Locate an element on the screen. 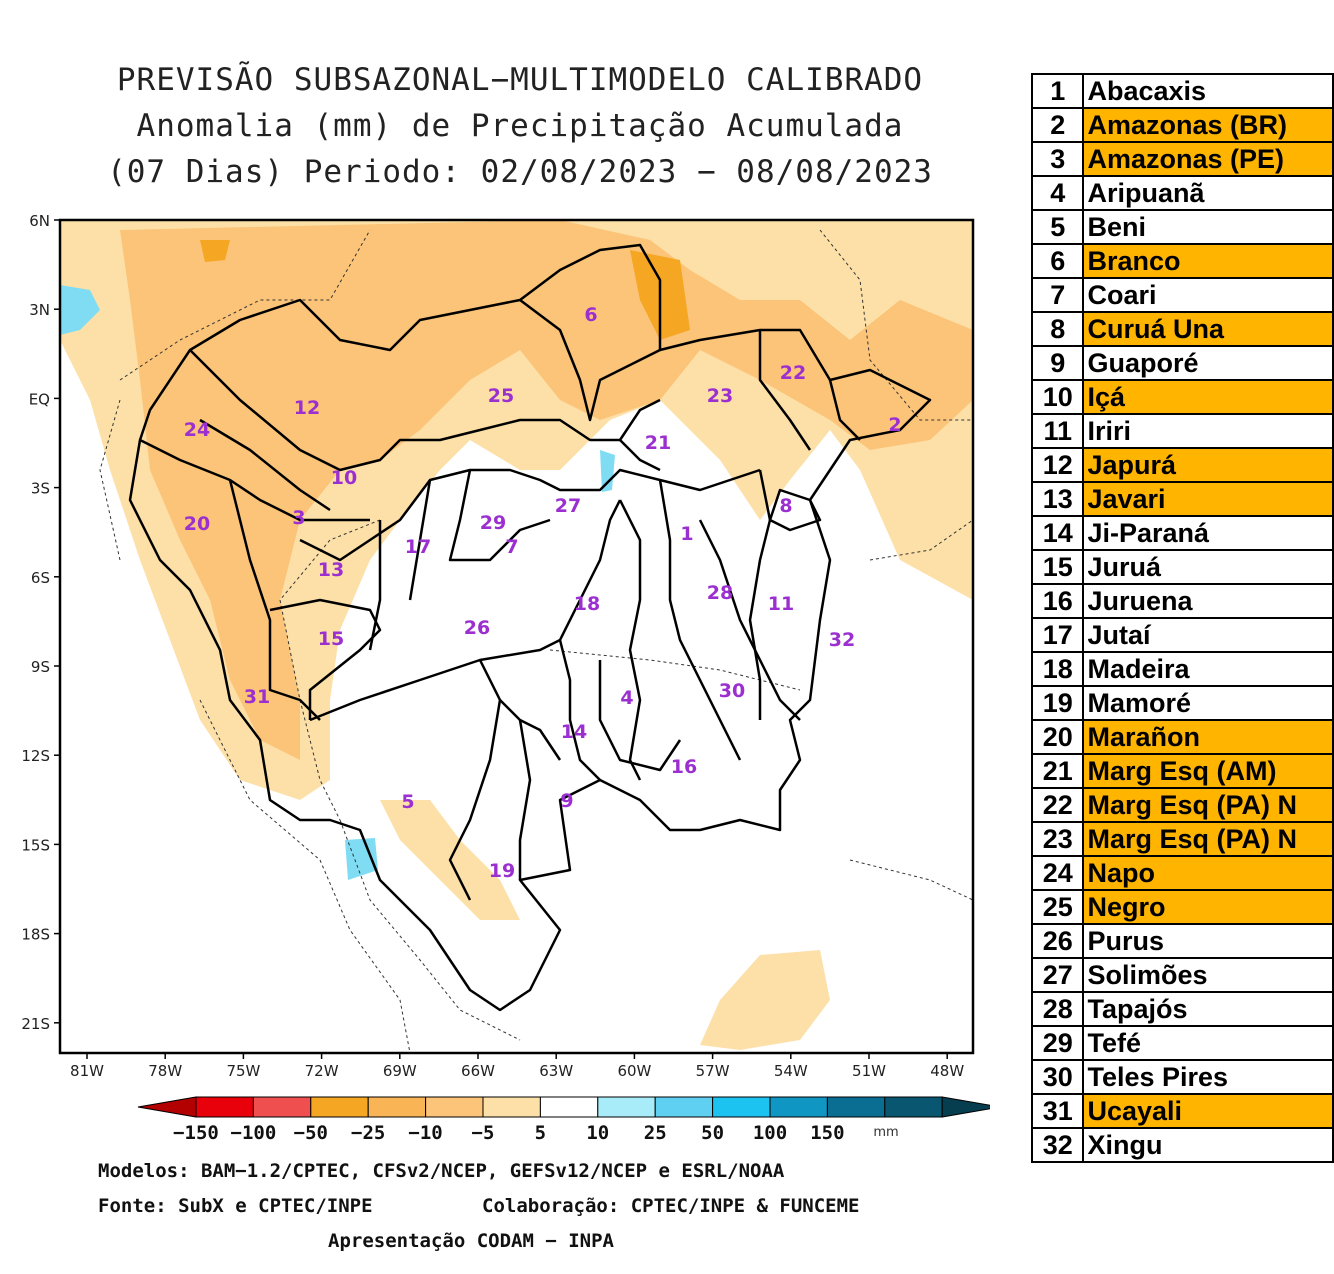 This screenshot has height=1274, width=1334. basin-name: Curuá Una is located at coordinates (1208, 329).